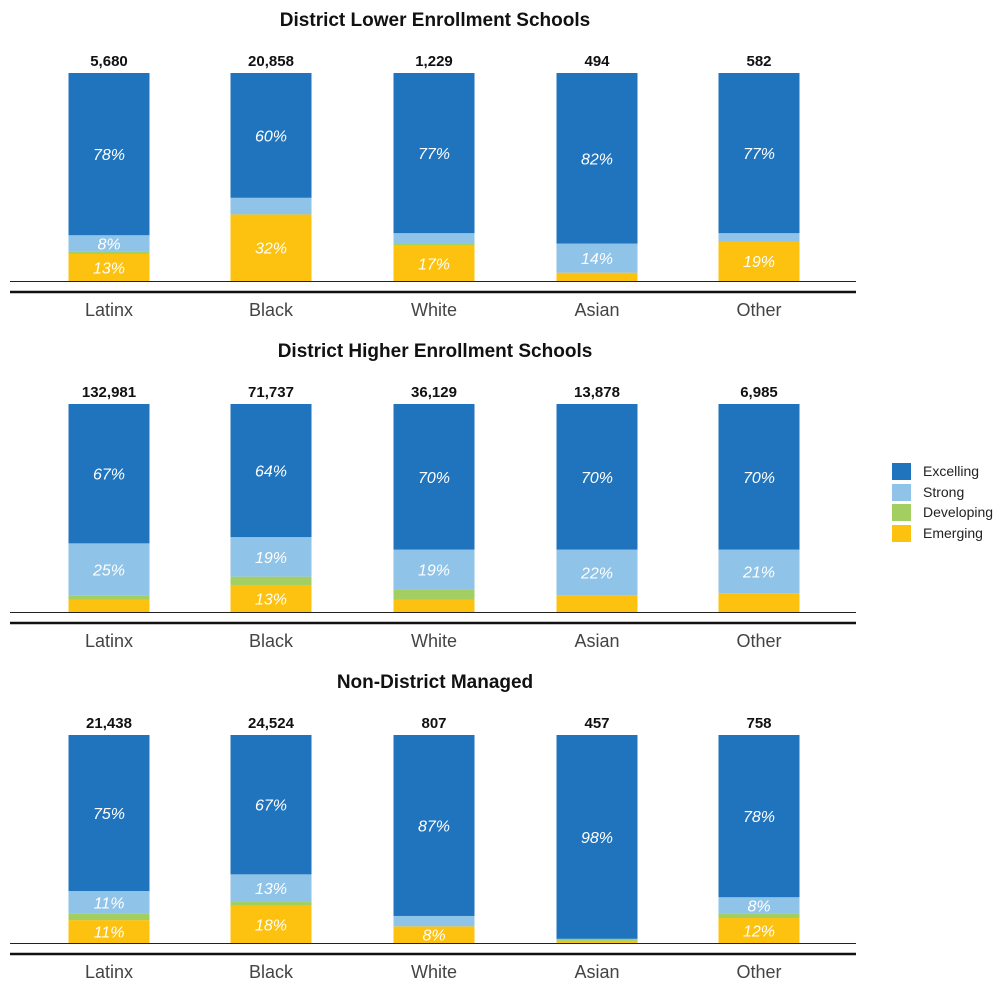  I want to click on bar-segment-emerging-asian, so click(597, 276).